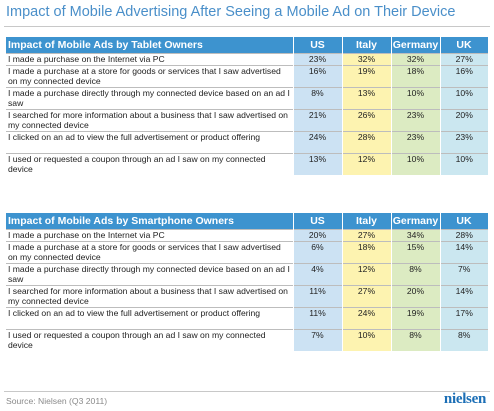 This screenshot has height=411, width=494. What do you see at coordinates (463, 120) in the screenshot?
I see `value-cell-uk: 20%` at bounding box center [463, 120].